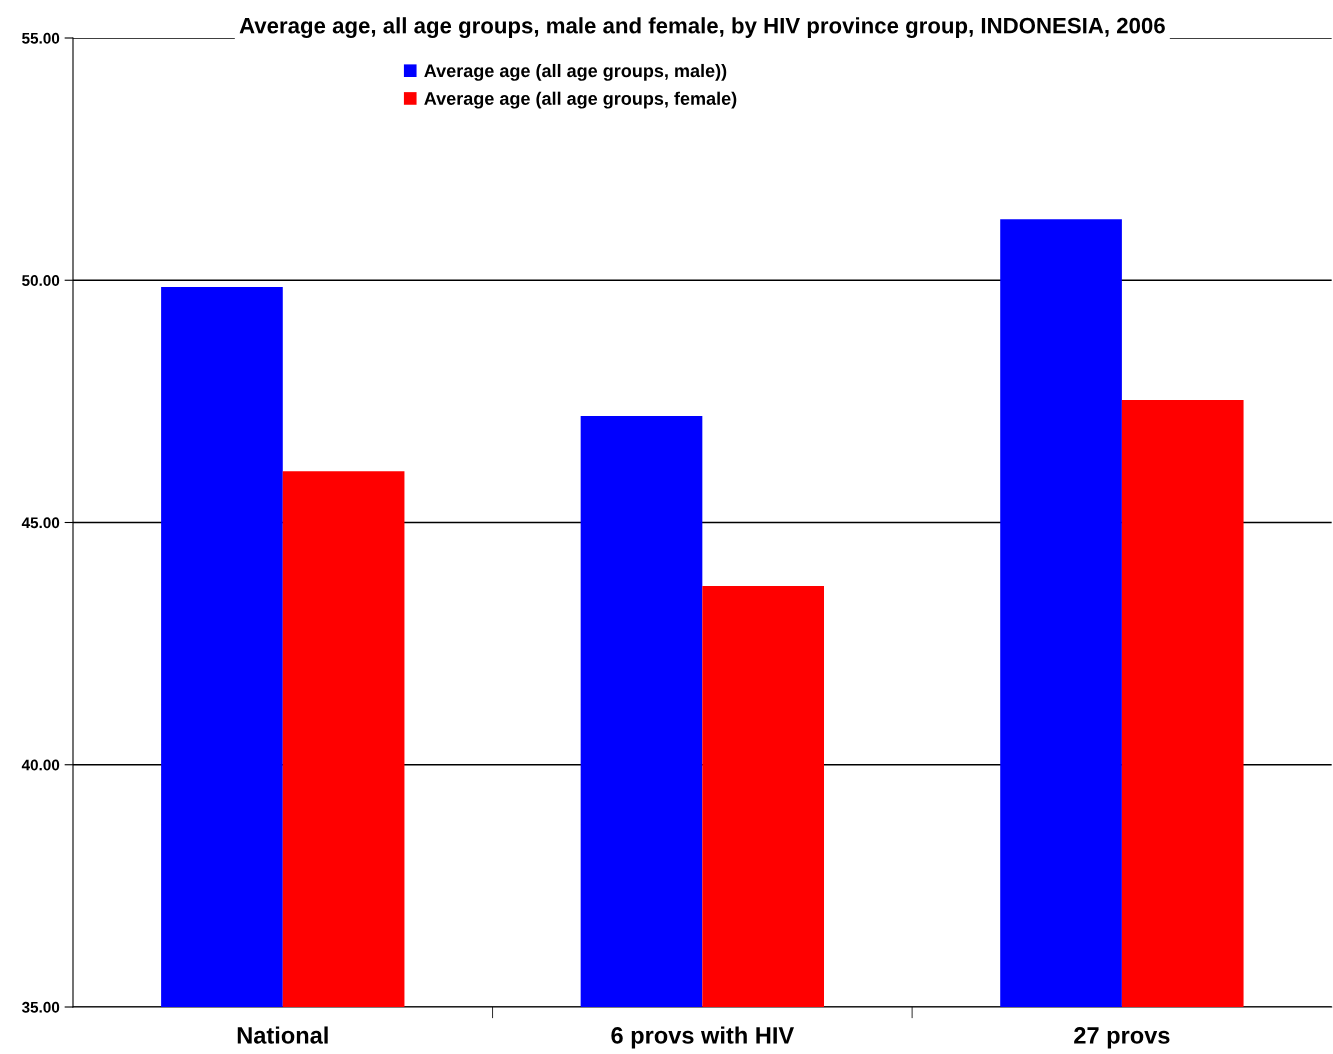 The image size is (1333, 1054). What do you see at coordinates (41, 38) in the screenshot?
I see `y-tick-label: 55.00` at bounding box center [41, 38].